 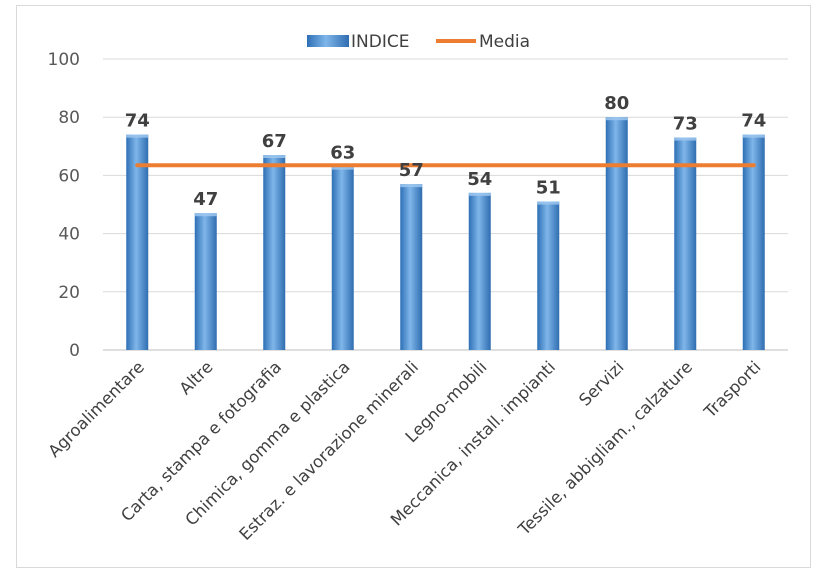 I want to click on y-tick-label: 40, so click(x=69, y=235).